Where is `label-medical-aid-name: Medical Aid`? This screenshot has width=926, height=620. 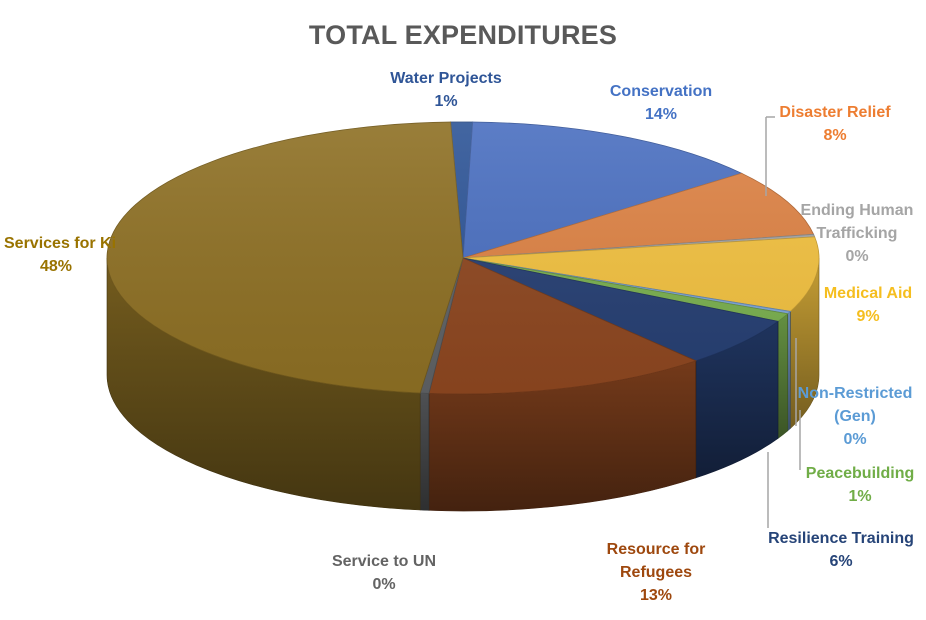
label-medical-aid-name: Medical Aid is located at coordinates (868, 293).